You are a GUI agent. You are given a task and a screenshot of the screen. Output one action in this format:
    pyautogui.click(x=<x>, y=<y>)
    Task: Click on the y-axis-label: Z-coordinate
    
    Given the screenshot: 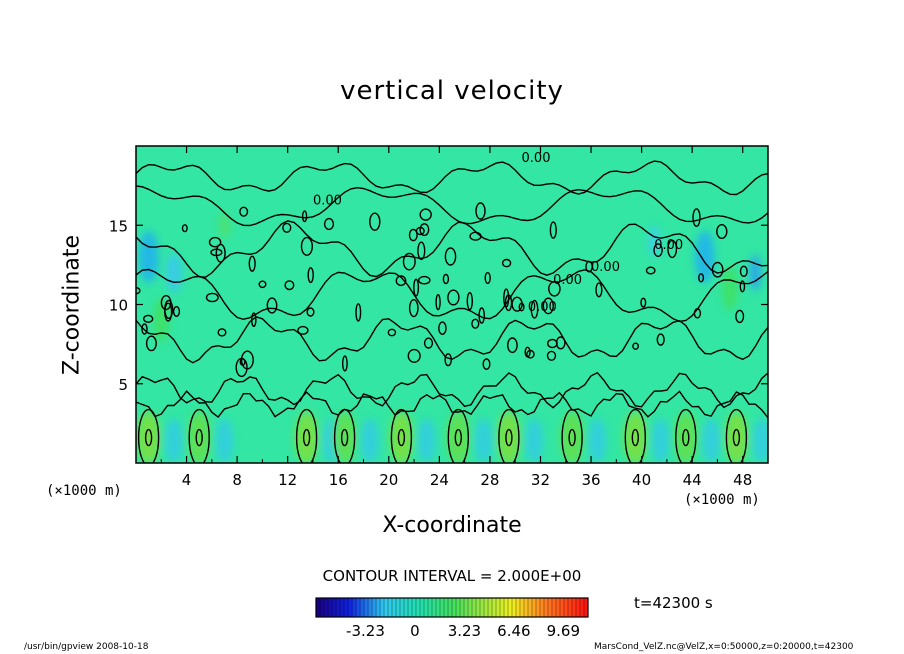 What is the action you would take?
    pyautogui.click(x=72, y=305)
    